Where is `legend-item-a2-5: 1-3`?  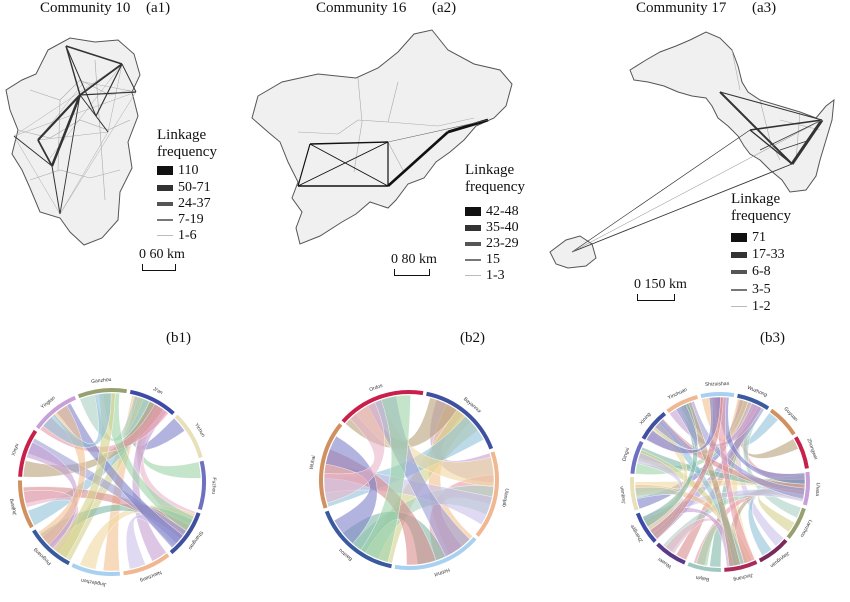 legend-item-a2-5: 1-3 is located at coordinates (485, 276).